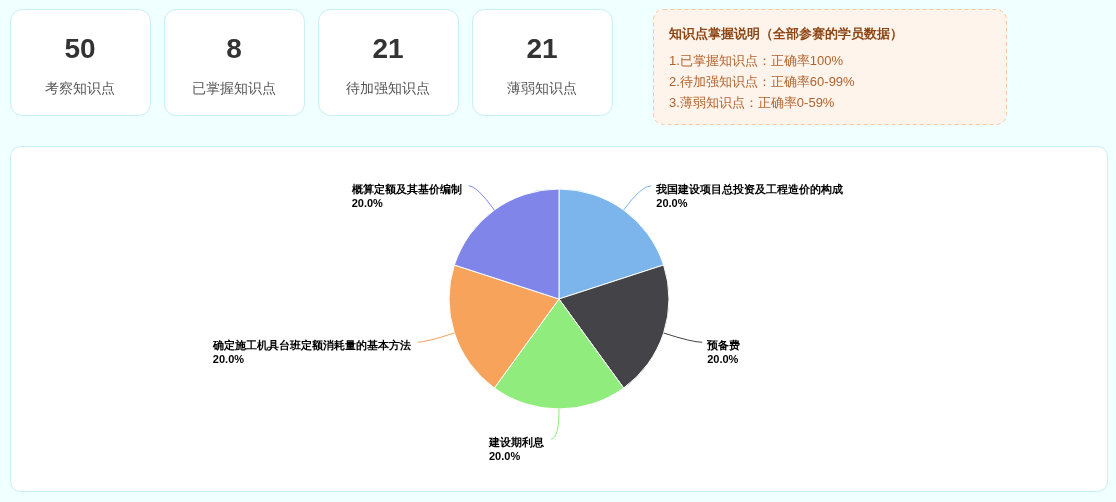 This screenshot has height=502, width=1116. What do you see at coordinates (80, 88) in the screenshot?
I see `category-label: 考察知识点` at bounding box center [80, 88].